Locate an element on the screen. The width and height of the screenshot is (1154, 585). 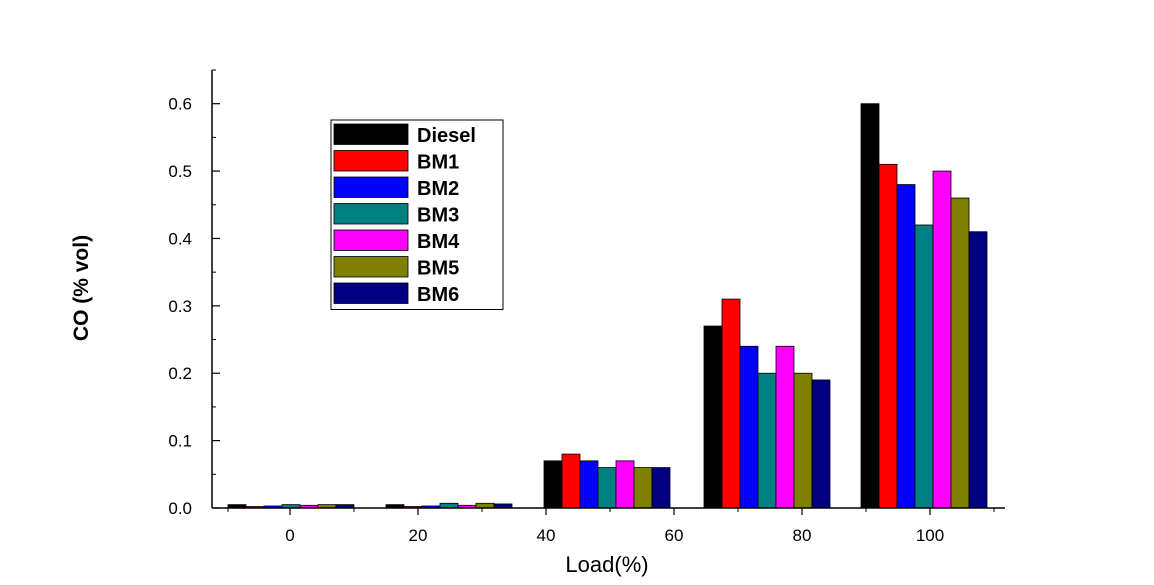
y-tick-label: 0.3 is located at coordinates (180, 306).